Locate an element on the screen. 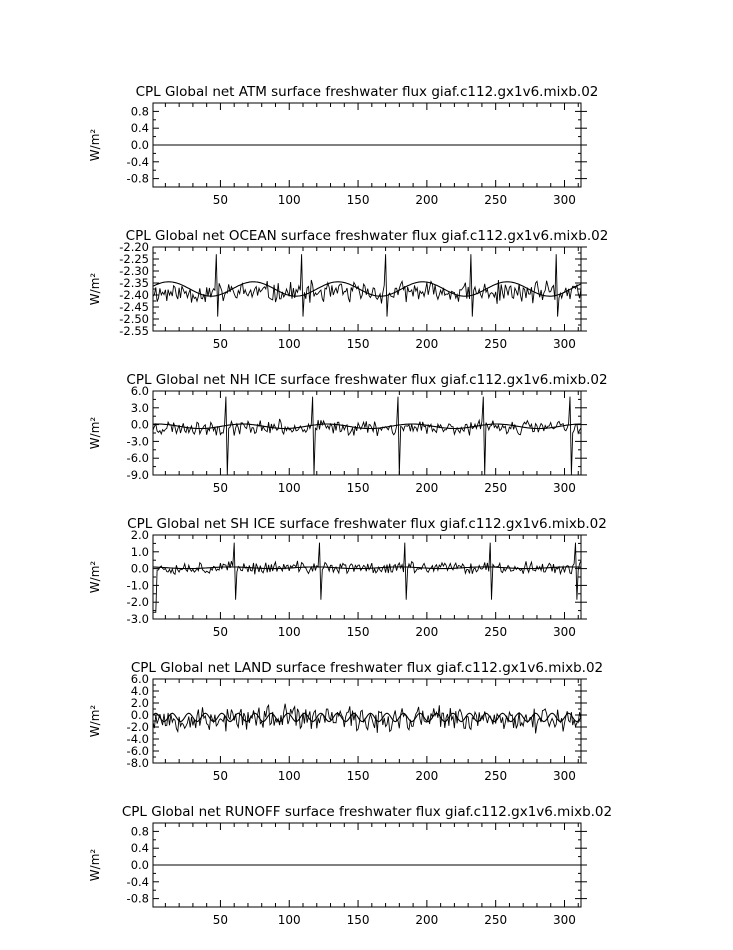  panel-5-ytick-label: 0.0 is located at coordinates (140, 715).